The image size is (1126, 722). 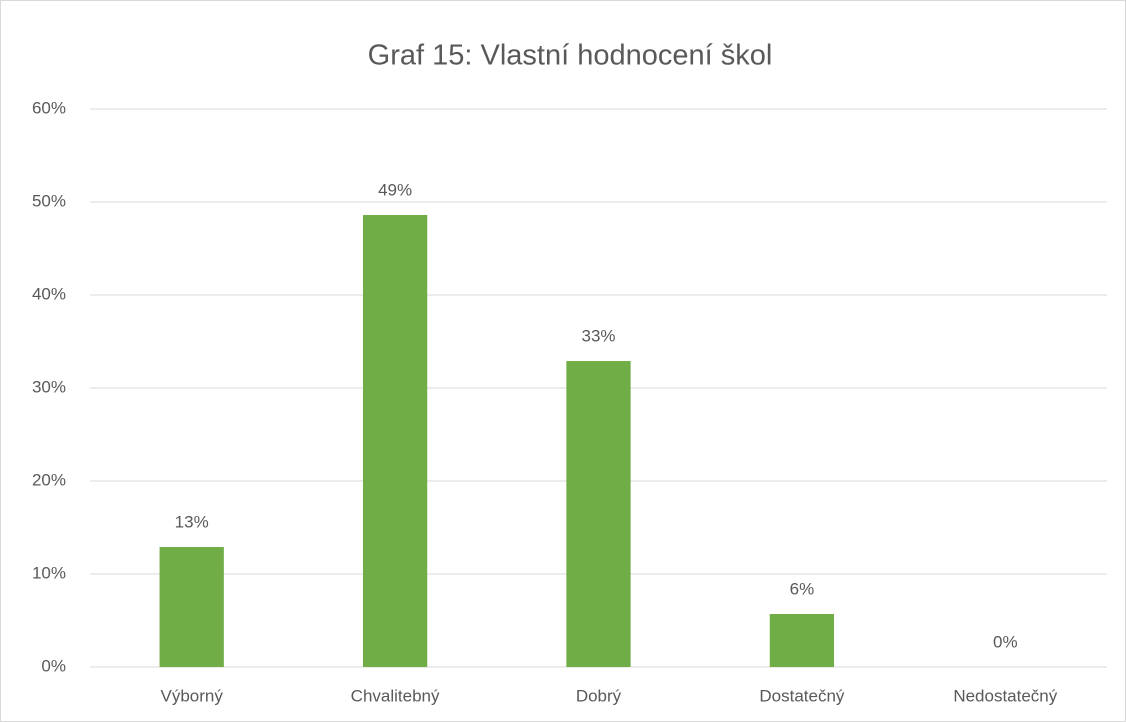 I want to click on y-tick-label: 0%, so click(x=53, y=665).